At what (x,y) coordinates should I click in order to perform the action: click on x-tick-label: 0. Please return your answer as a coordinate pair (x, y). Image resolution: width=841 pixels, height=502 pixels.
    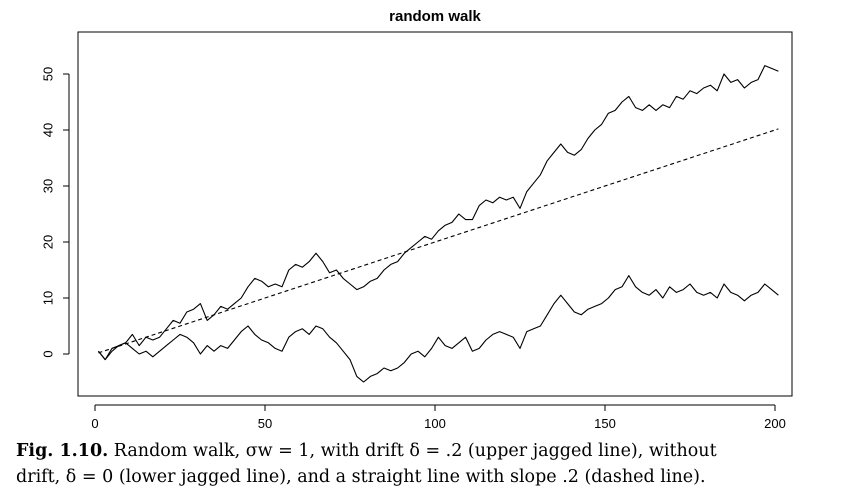
    Looking at the image, I should click on (94, 423).